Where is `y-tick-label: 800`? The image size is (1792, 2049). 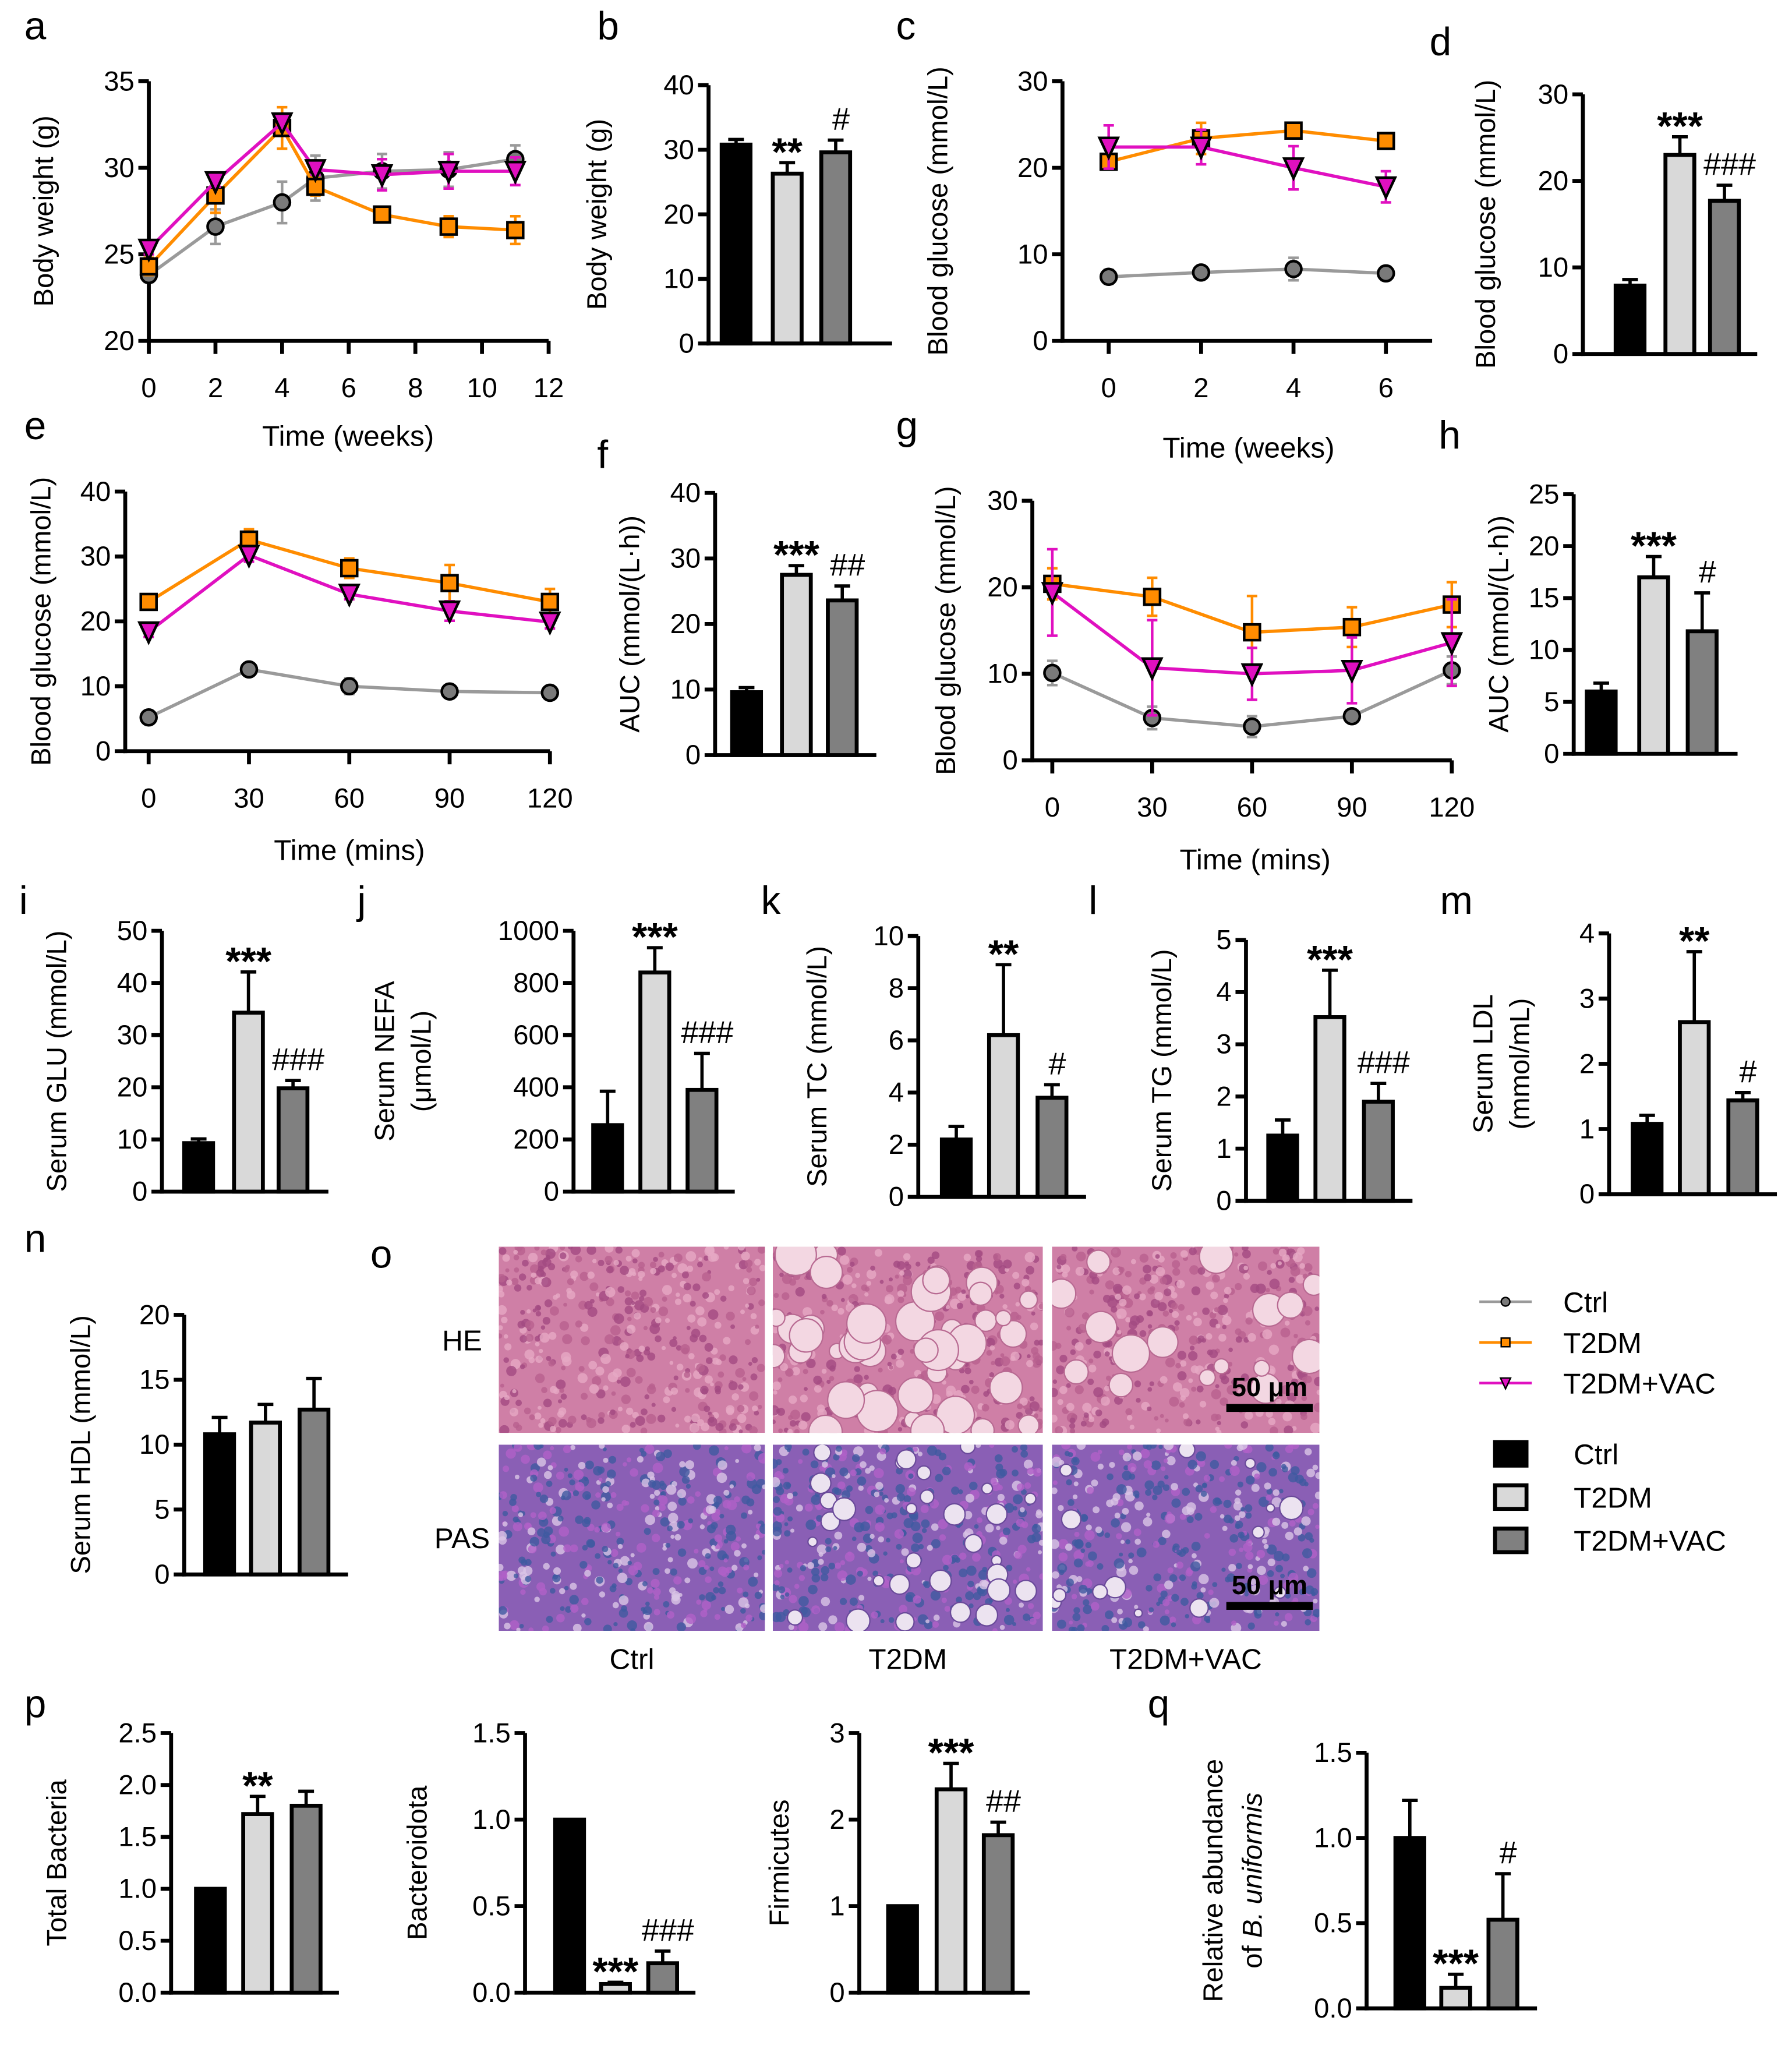 y-tick-label: 800 is located at coordinates (536, 983).